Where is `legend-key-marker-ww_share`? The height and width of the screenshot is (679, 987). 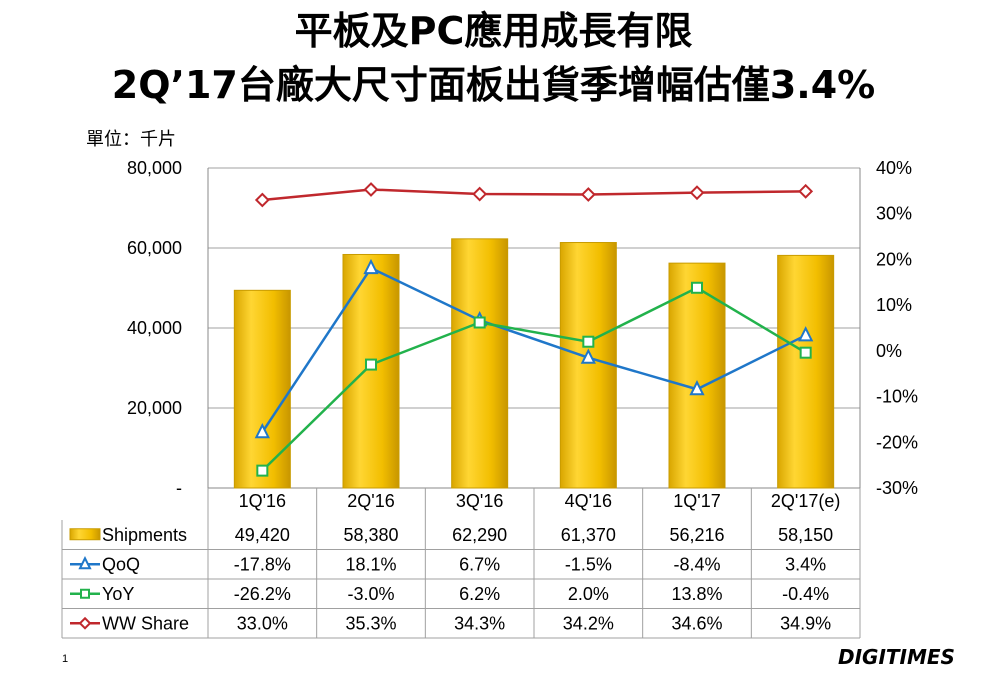
legend-key-marker-ww_share is located at coordinates (85, 623).